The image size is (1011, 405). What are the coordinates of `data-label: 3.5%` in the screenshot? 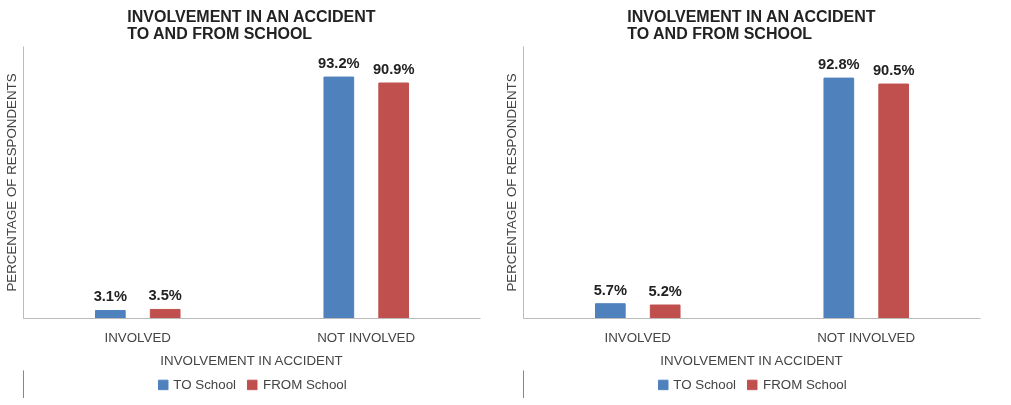 It's located at (165, 295).